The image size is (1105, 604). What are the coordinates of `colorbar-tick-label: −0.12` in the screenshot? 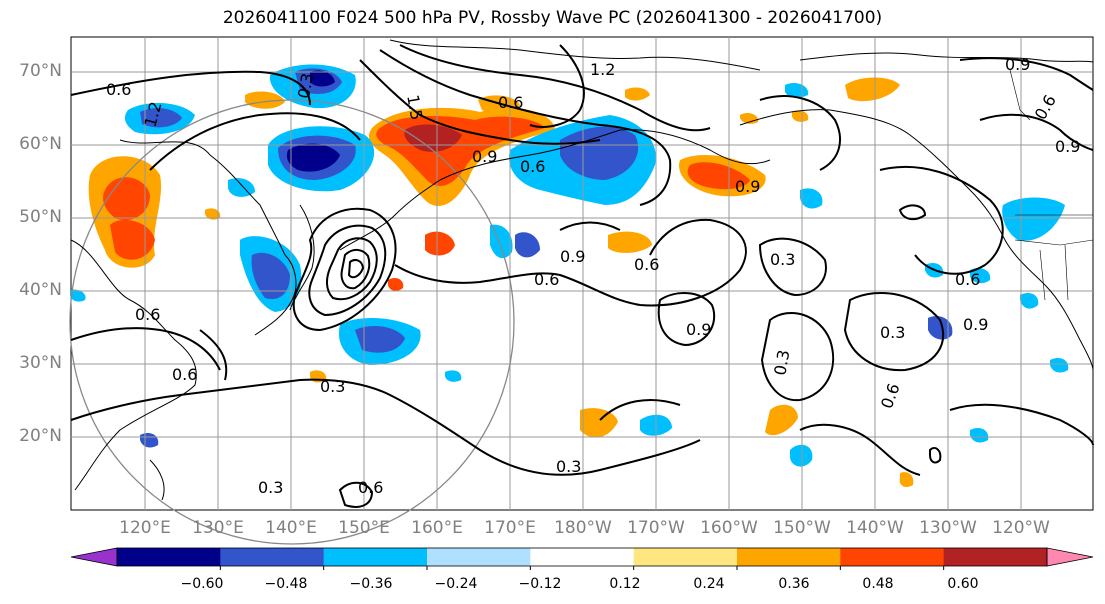 It's located at (540, 584).